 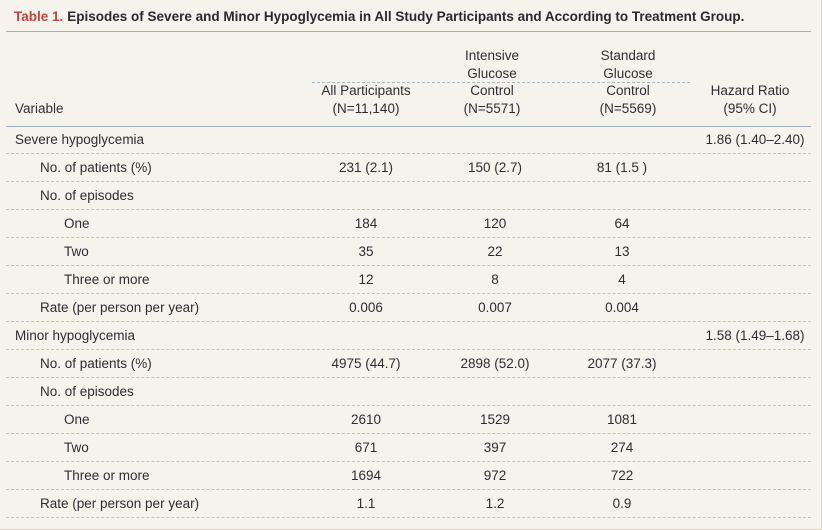 What do you see at coordinates (39, 16) in the screenshot?
I see `table-number: Table 1.` at bounding box center [39, 16].